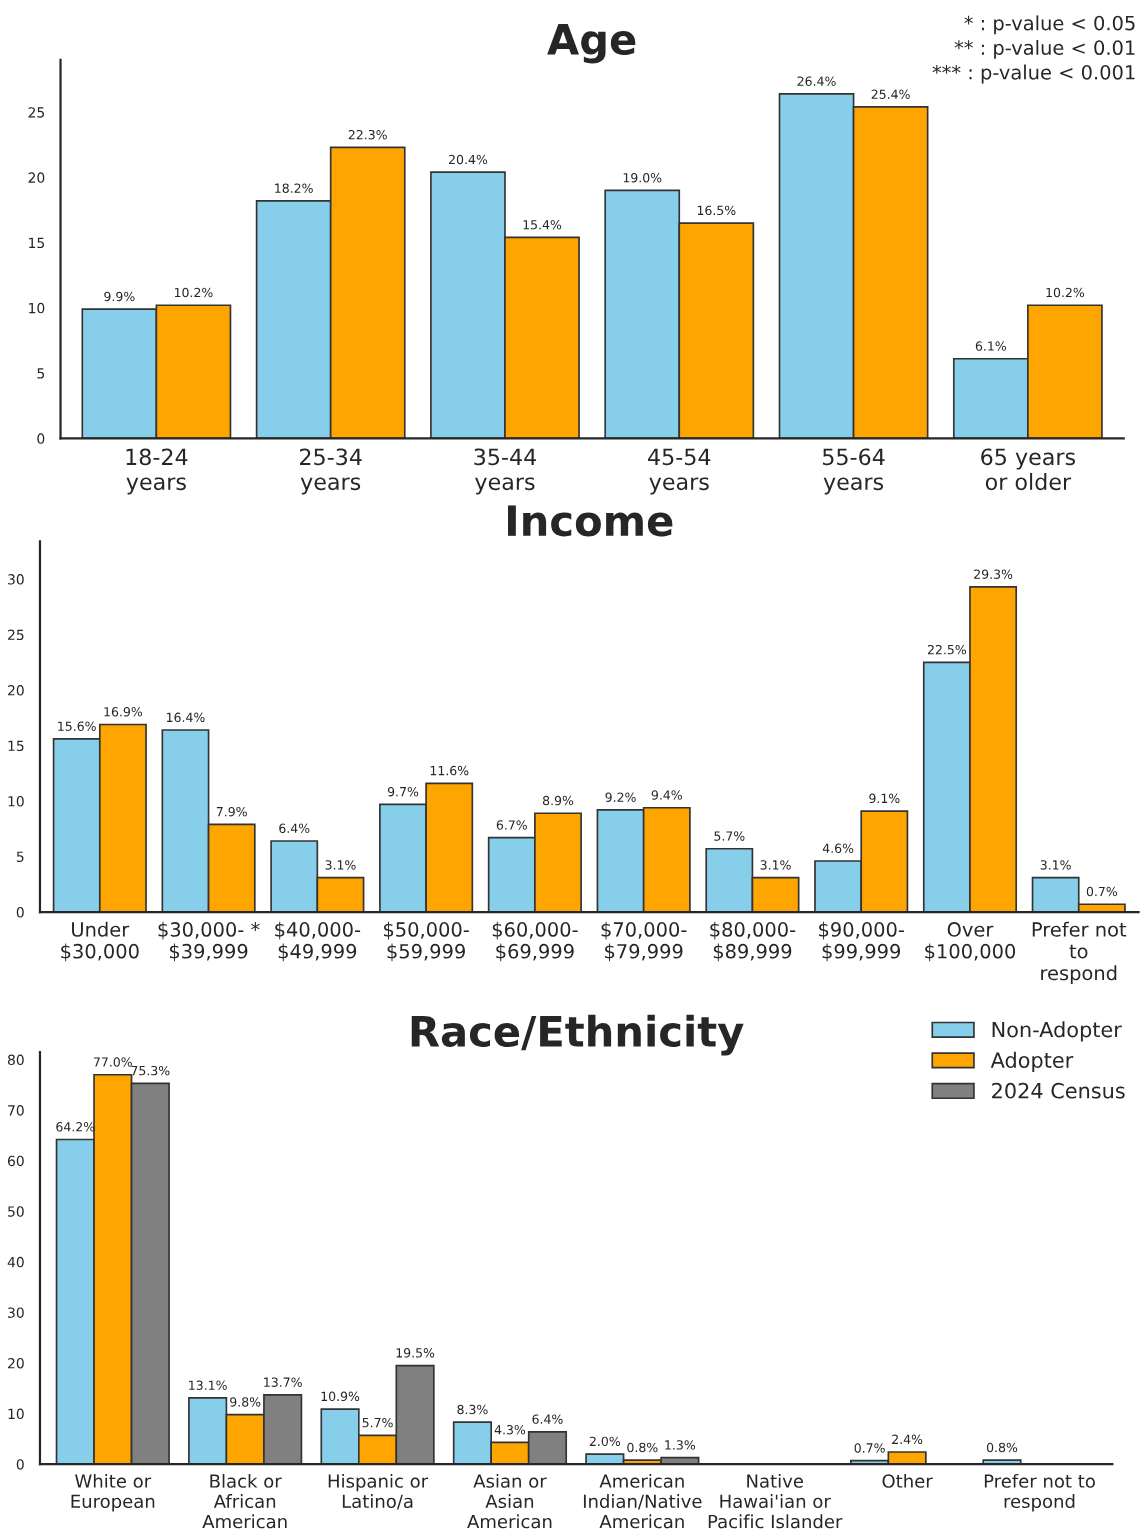 The width and height of the screenshot is (1142, 1538). What do you see at coordinates (100, 941) in the screenshot?
I see `x-tick-label: Under $30,000` at bounding box center [100, 941].